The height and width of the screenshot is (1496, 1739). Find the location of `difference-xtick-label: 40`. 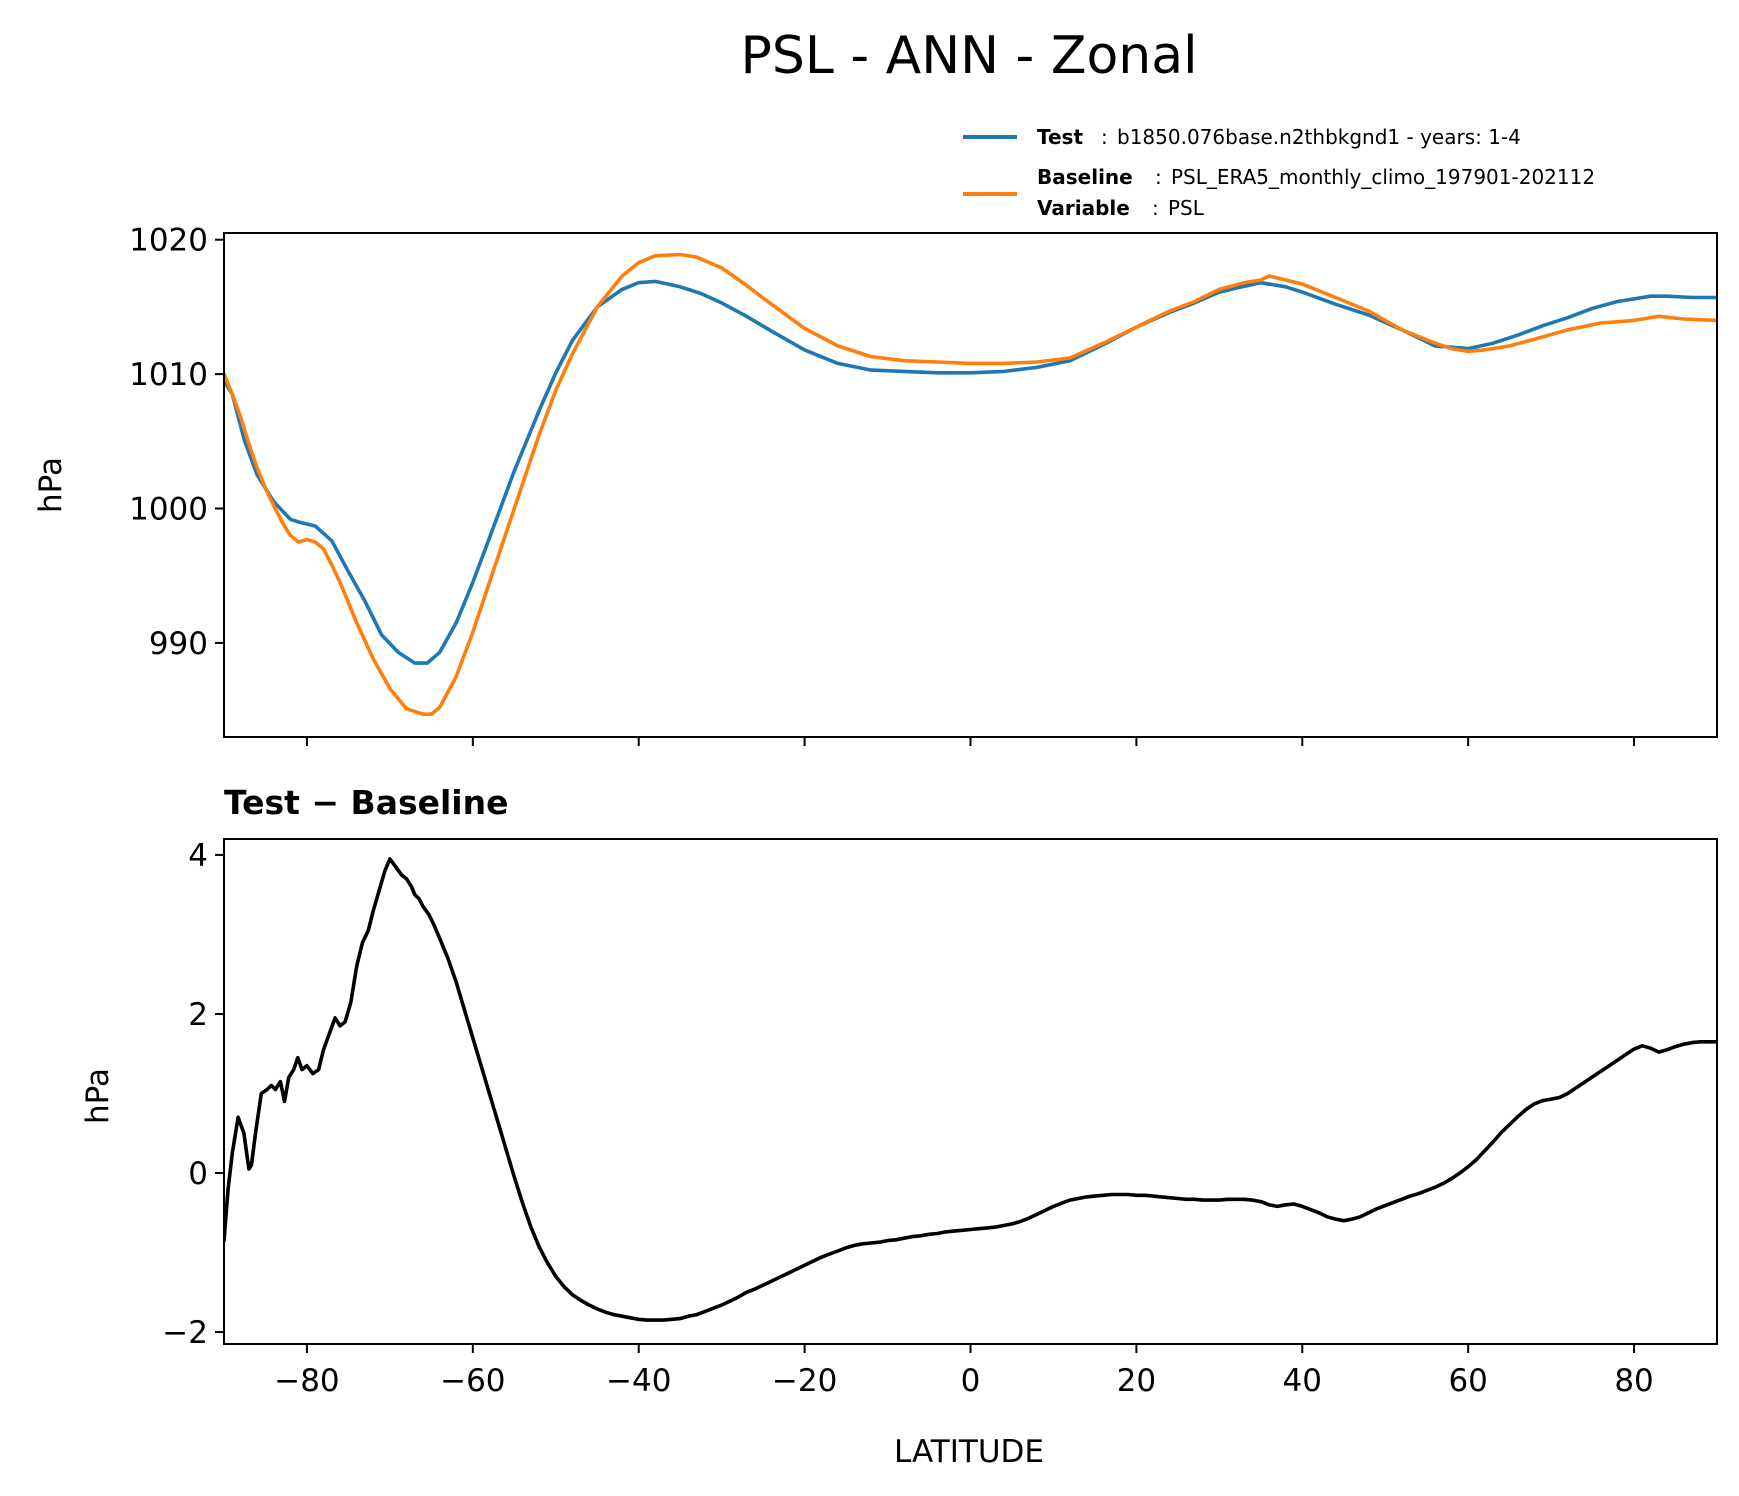

difference-xtick-label: 40 is located at coordinates (1302, 1381).